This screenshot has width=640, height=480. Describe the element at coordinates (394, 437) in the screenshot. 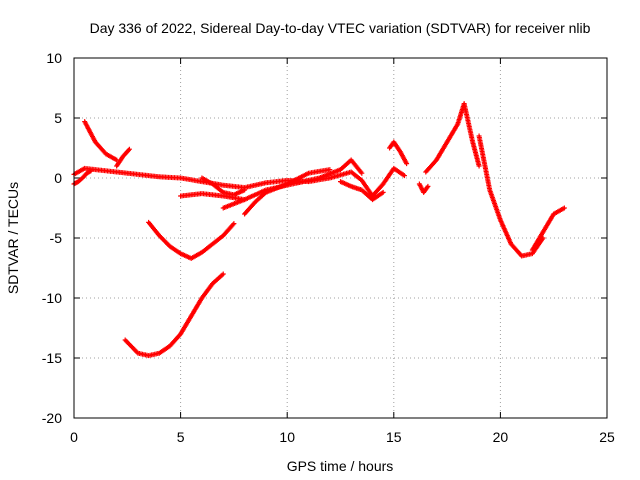

I see `x-tick-label: 15` at that location.